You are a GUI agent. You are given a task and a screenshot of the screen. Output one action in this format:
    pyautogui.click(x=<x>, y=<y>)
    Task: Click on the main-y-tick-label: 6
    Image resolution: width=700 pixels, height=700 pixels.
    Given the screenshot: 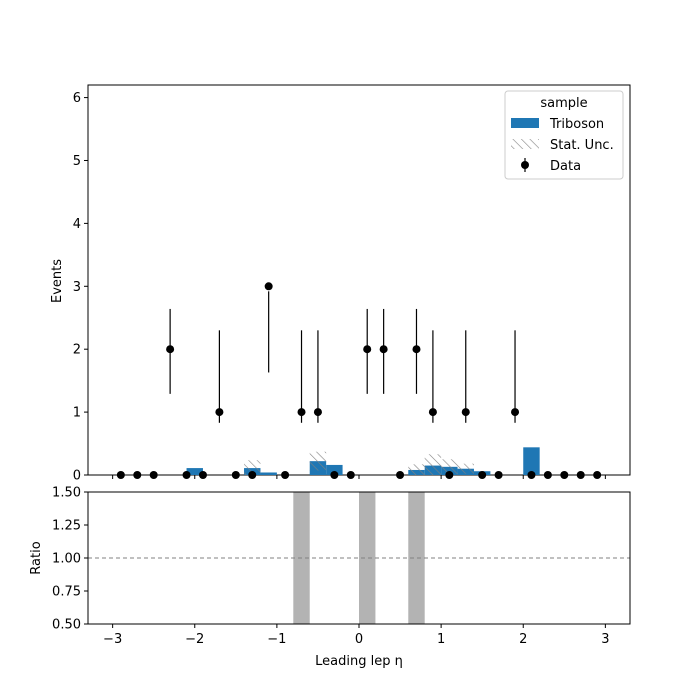 What is the action you would take?
    pyautogui.click(x=77, y=98)
    